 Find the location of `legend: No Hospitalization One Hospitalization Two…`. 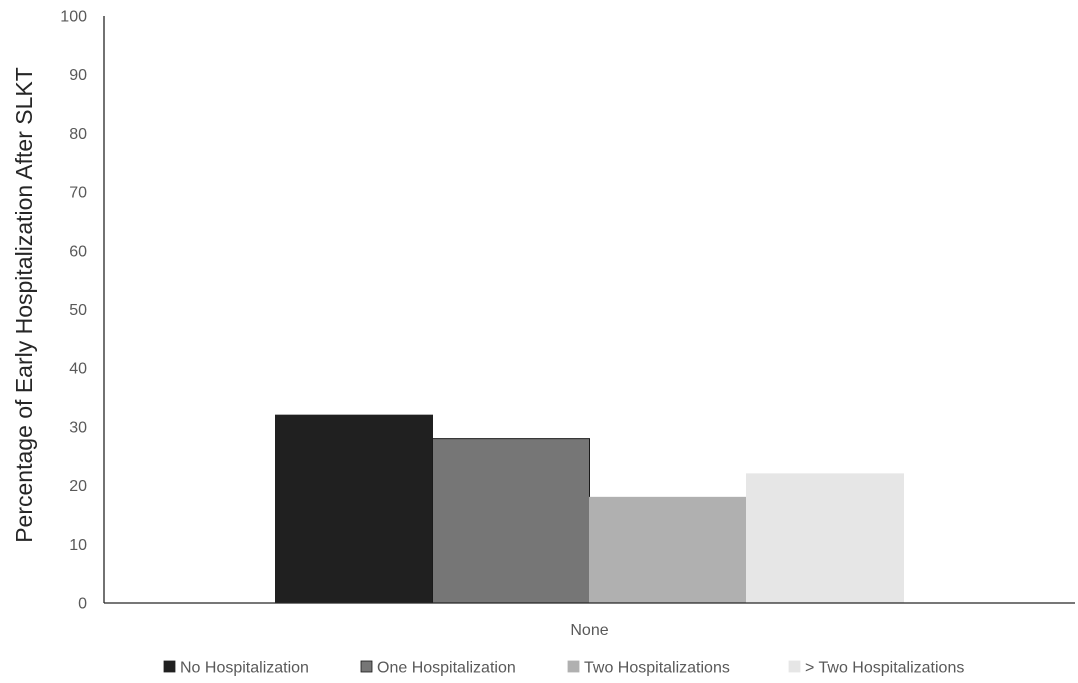

legend: No Hospitalization One Hospitalization Two… is located at coordinates (563, 668).